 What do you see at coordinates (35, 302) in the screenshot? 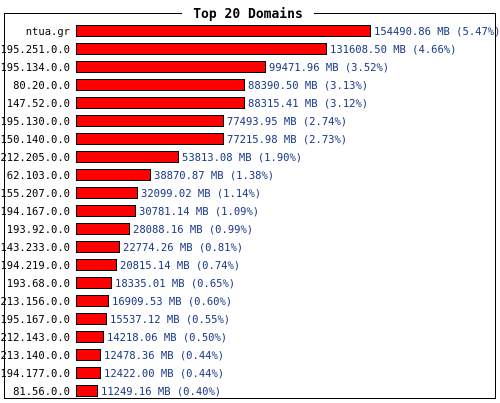
I see `category-label: 213.156.0.0` at bounding box center [35, 302].